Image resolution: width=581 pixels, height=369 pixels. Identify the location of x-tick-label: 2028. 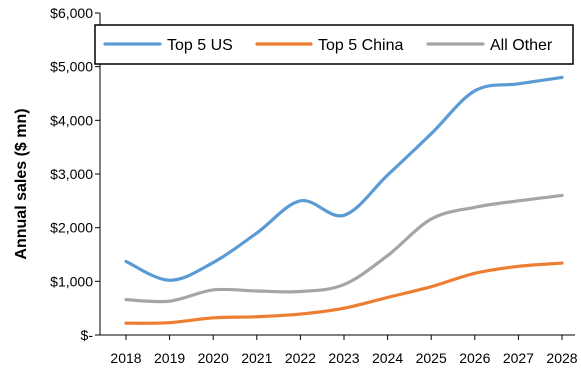
(561, 358).